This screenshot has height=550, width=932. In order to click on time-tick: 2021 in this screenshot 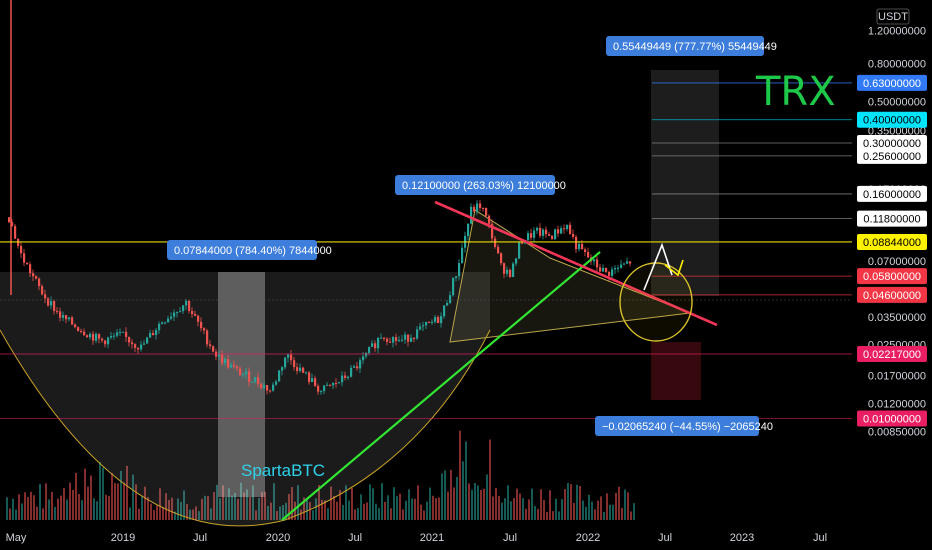, I will do `click(432, 538)`.